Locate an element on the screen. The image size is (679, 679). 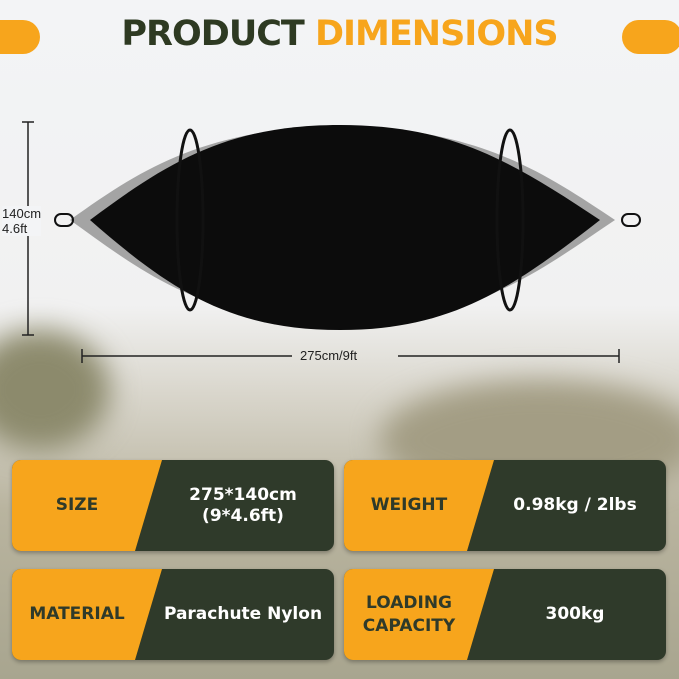
page-title: PRODUCT DIMENSIONS is located at coordinates (339, 34).